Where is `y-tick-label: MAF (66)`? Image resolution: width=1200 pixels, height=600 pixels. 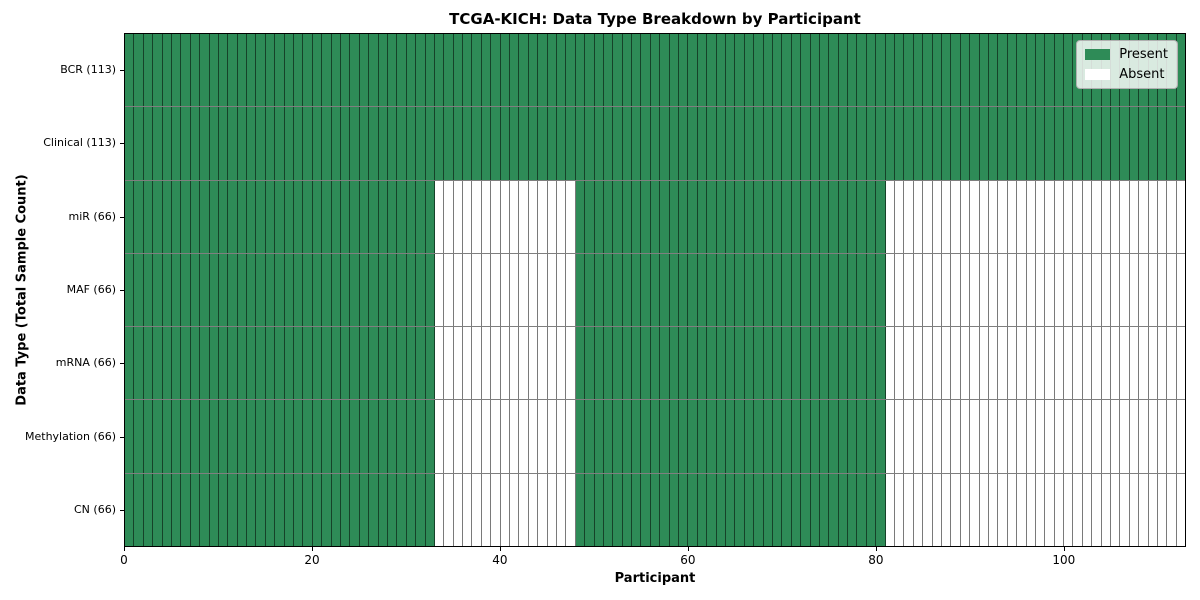 y-tick-label: MAF (66) is located at coordinates (91, 289).